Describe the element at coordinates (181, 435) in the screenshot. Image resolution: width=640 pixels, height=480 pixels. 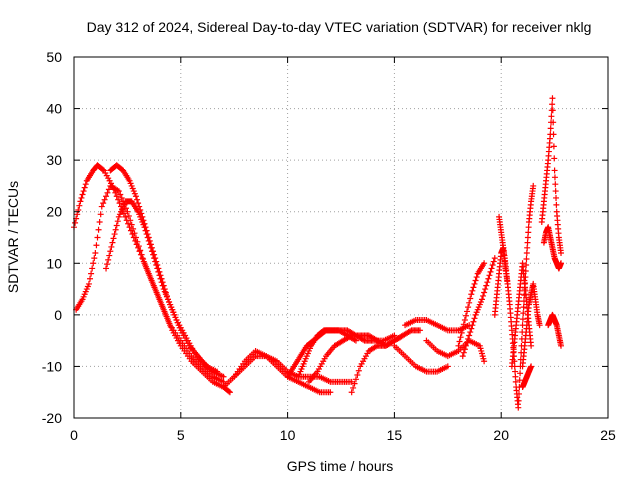
I see `x-tick-label: 5` at that location.